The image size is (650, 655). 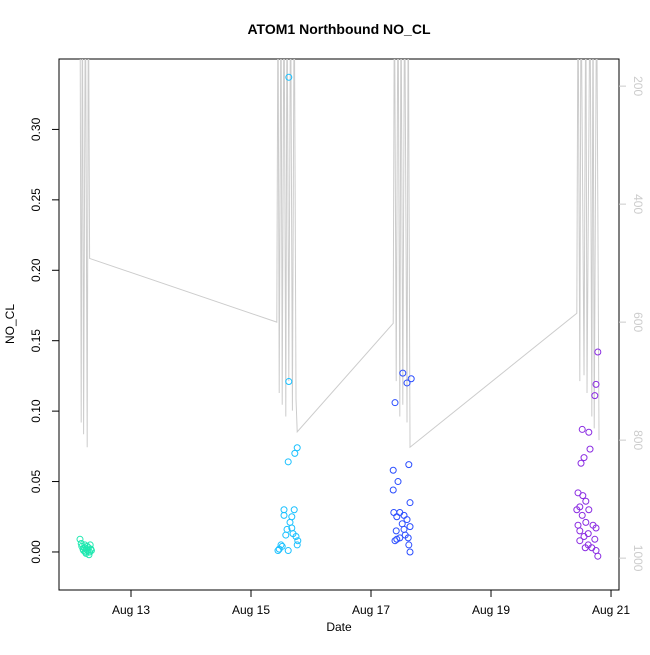 I want to click on x-tick-label: Aug 21, so click(x=611, y=610).